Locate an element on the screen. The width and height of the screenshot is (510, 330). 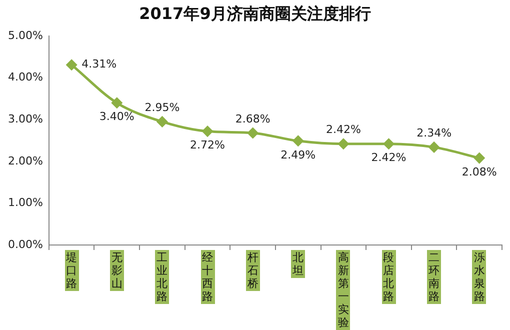
x-tick-label: 泺水泉路 is located at coordinates (479, 277).